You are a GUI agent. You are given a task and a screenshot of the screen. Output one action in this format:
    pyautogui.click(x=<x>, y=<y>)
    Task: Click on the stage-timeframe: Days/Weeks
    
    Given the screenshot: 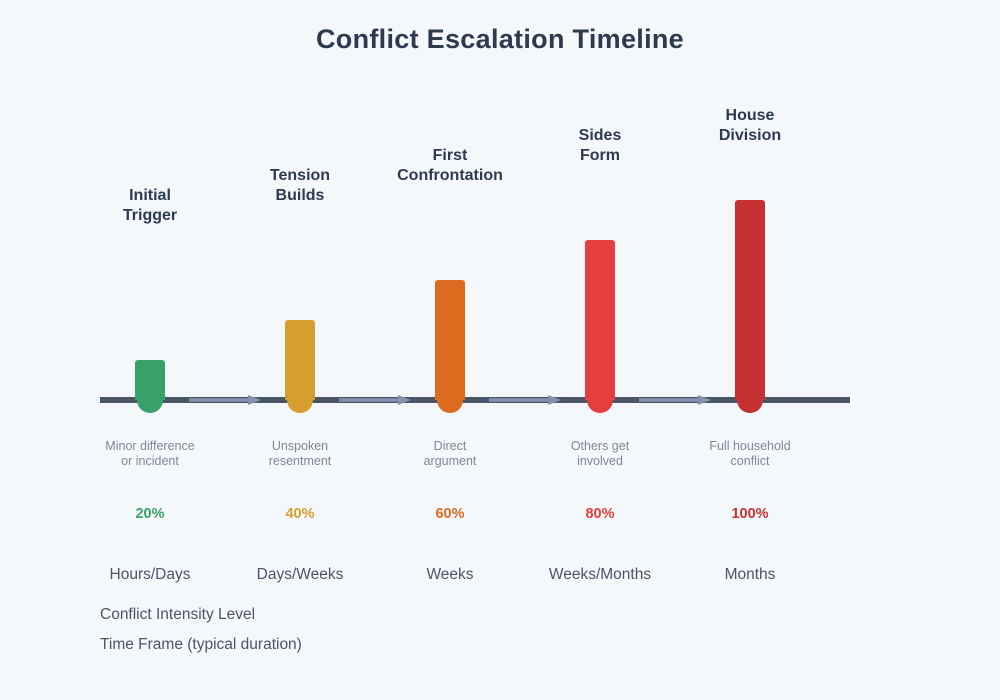 What is the action you would take?
    pyautogui.click(x=300, y=574)
    